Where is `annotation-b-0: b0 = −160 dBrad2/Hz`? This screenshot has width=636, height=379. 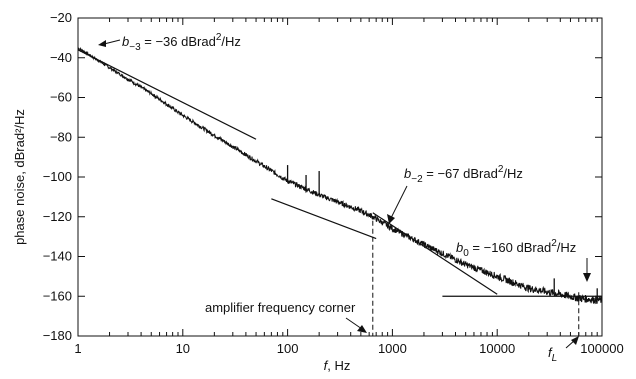 annotation-b-0: b0 = −160 dBrad2/Hz is located at coordinates (516, 248).